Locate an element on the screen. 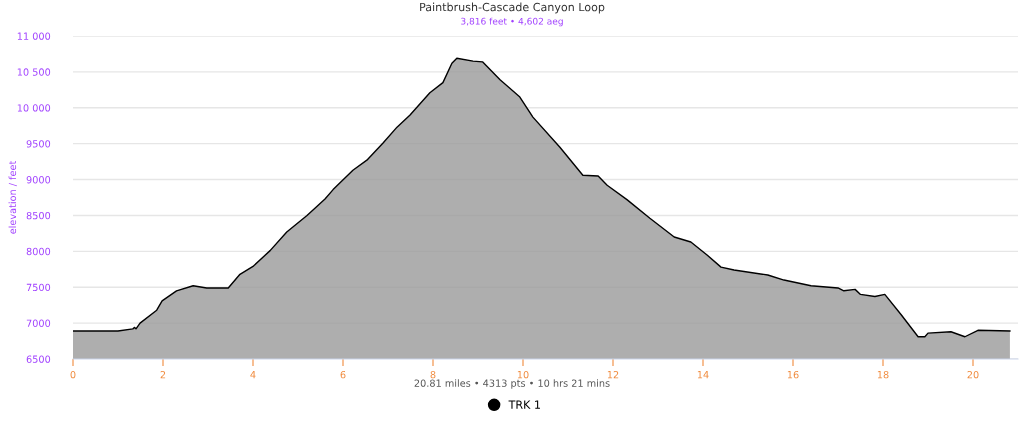  x-tick-label: 2 is located at coordinates (163, 374).